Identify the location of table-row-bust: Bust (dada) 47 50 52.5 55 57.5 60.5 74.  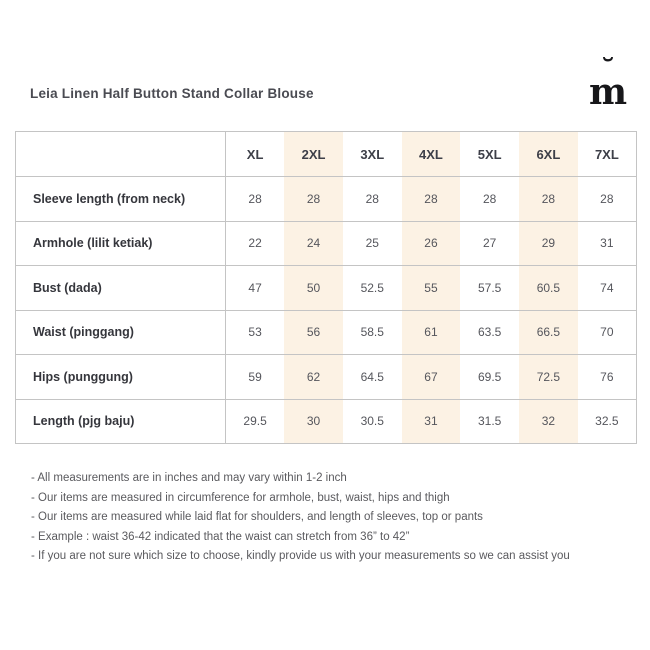
(326, 287).